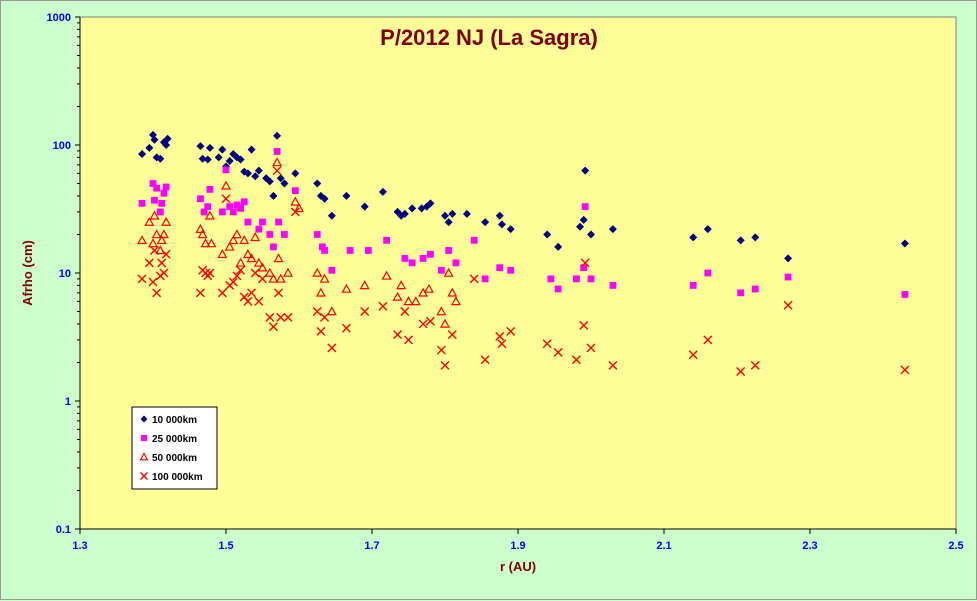  What do you see at coordinates (809, 546) in the screenshot?
I see `x-tick-label: 2.3` at bounding box center [809, 546].